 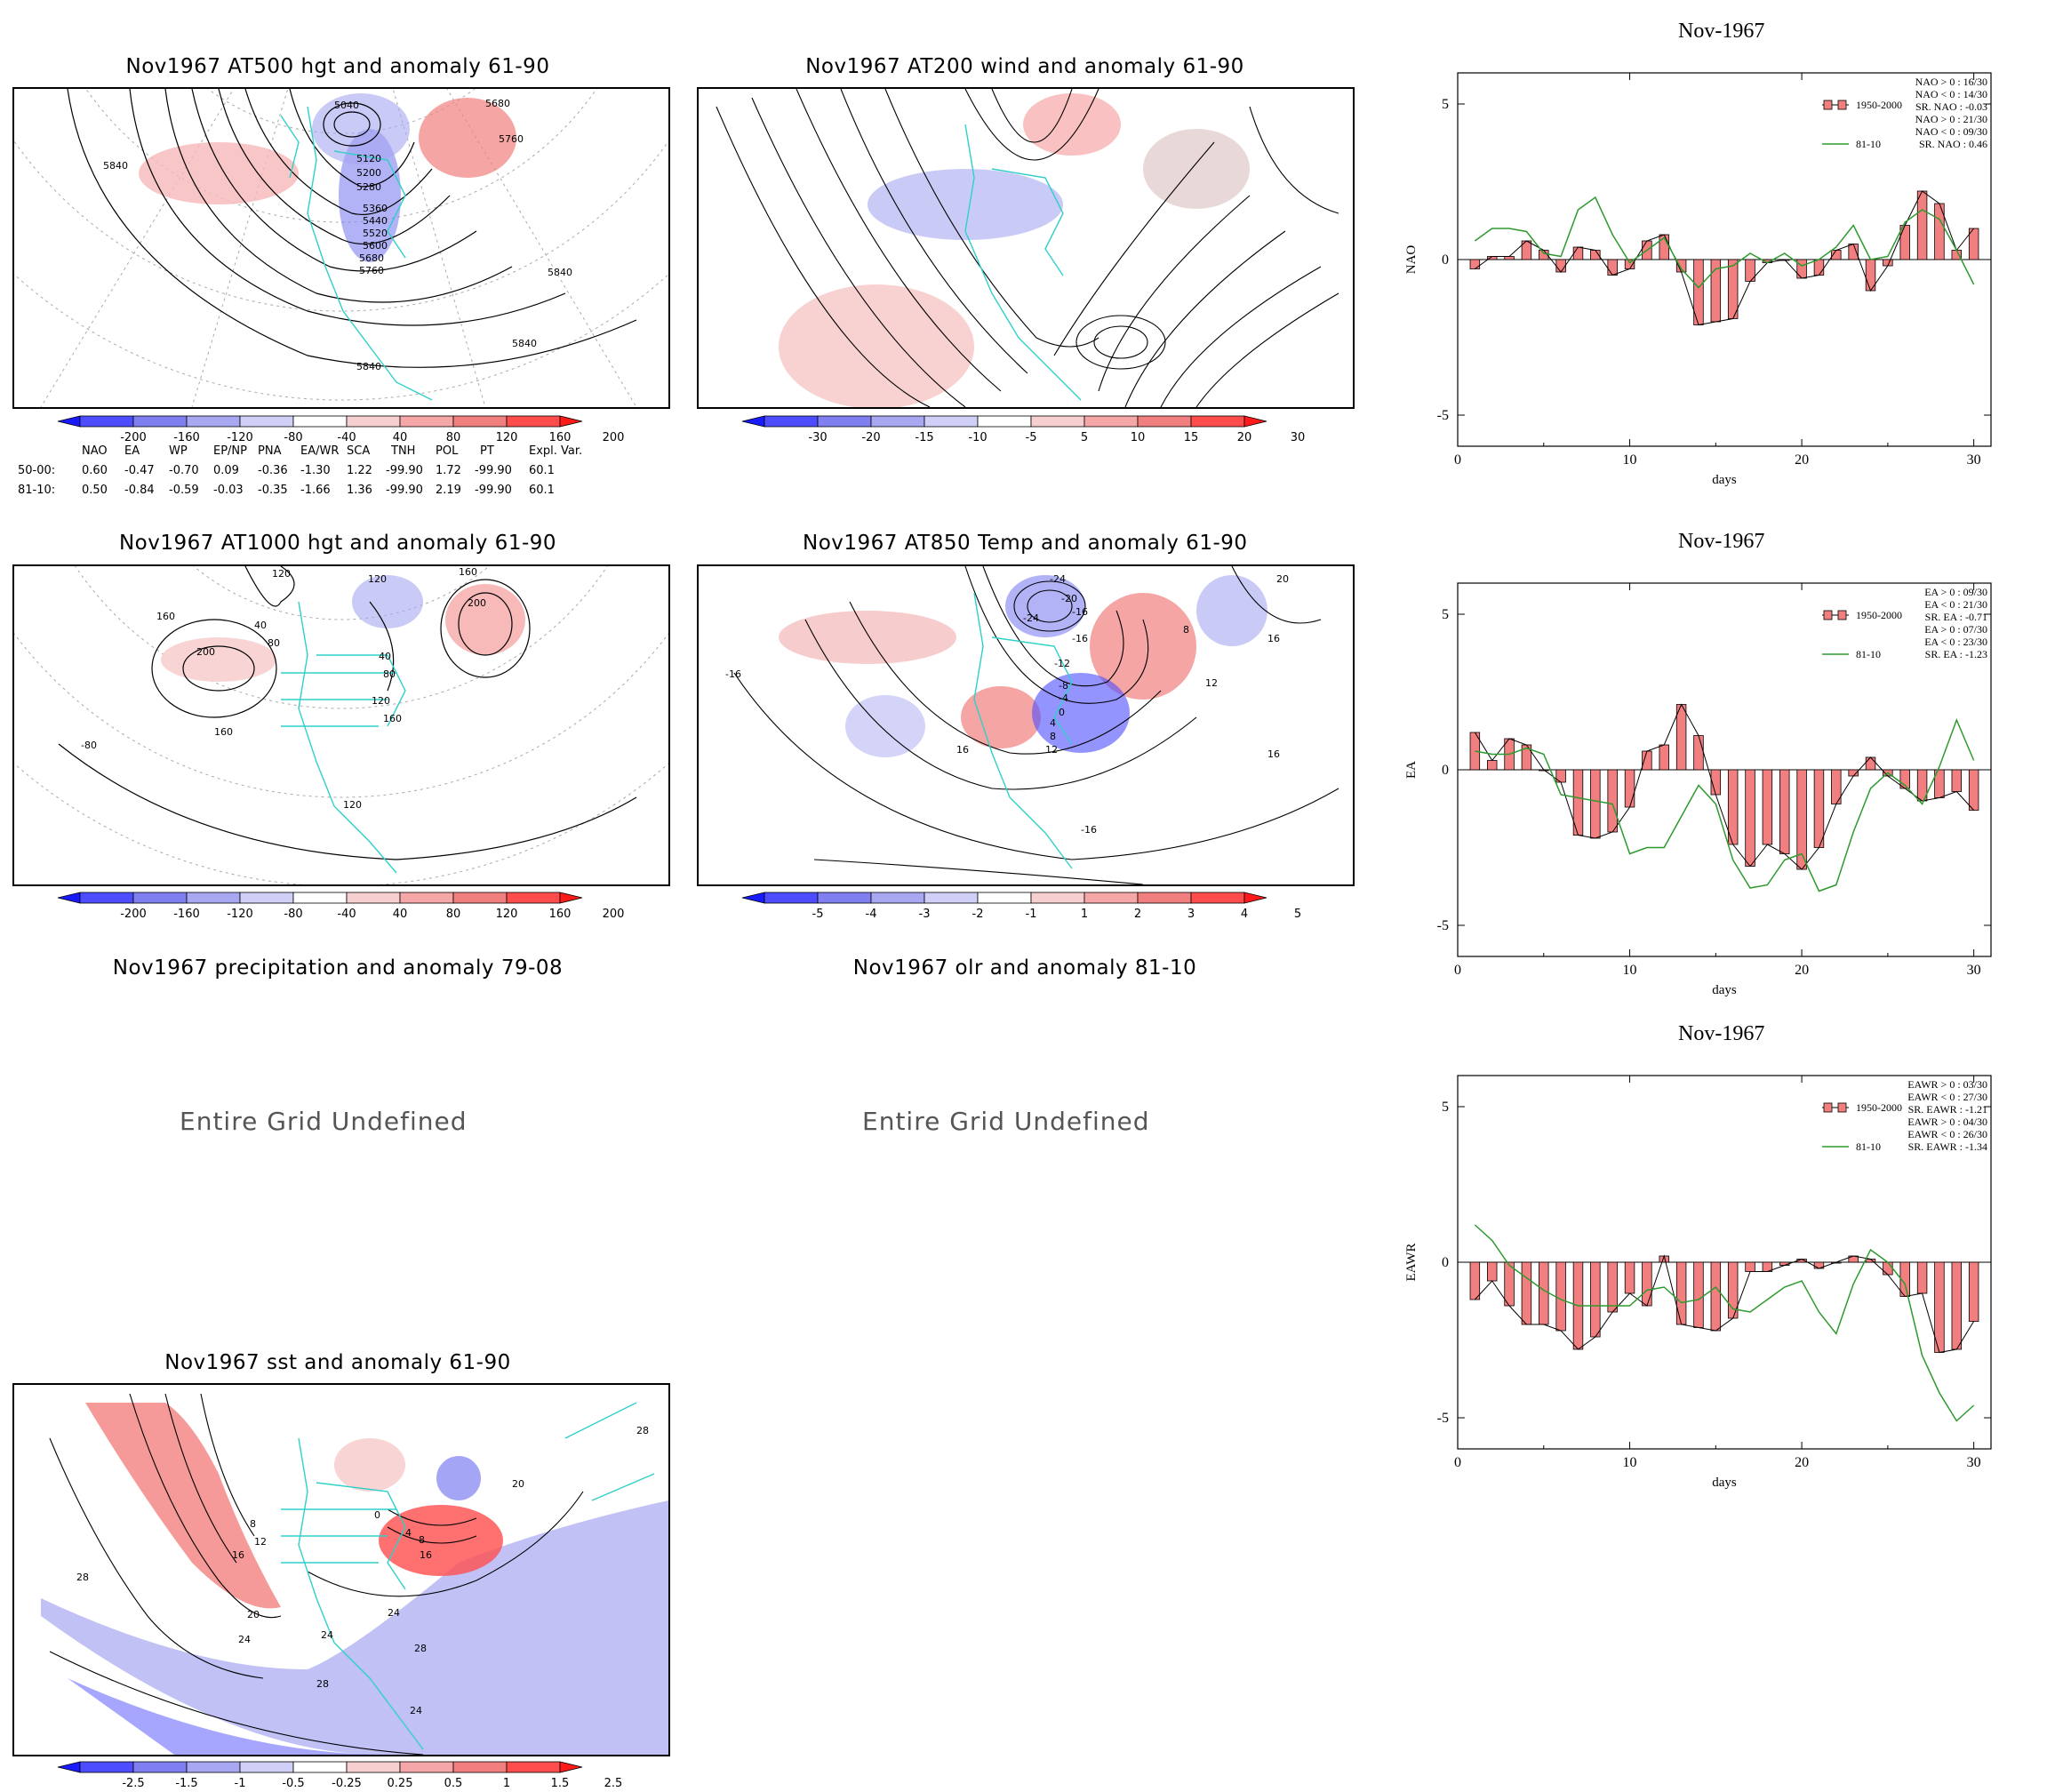 I want to click on contour-label: -8, so click(x=1063, y=686).